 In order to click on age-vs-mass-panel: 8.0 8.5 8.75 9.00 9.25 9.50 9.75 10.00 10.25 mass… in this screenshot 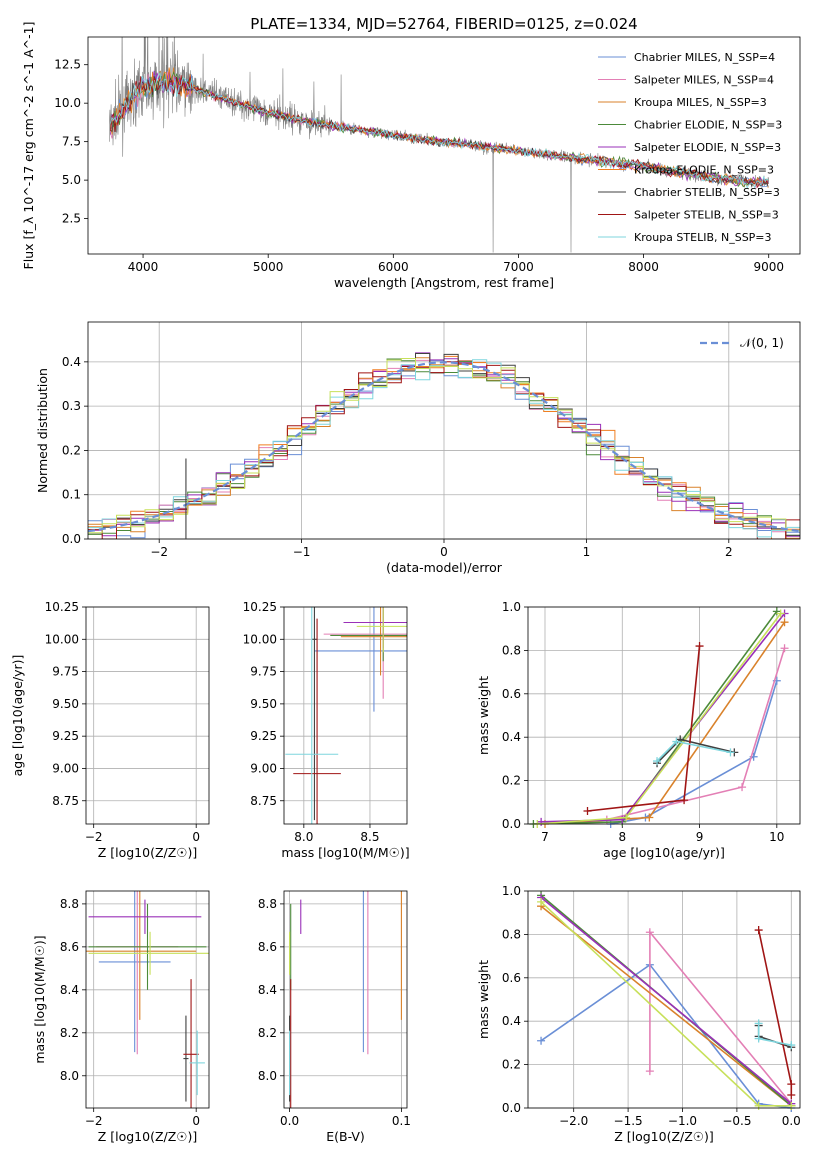, I will do `click(326, 730)`.